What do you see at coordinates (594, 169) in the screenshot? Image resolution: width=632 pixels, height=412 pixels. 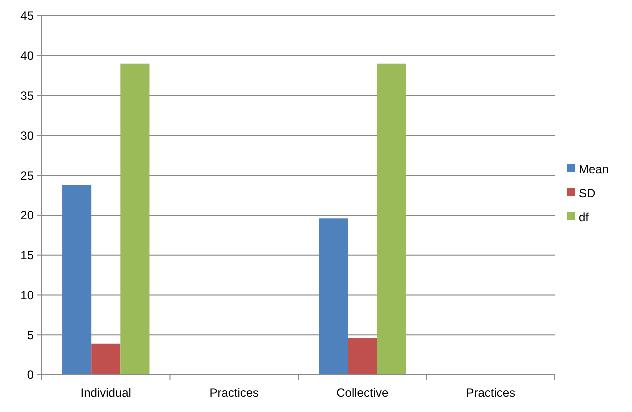 I see `legend-label: Mean` at bounding box center [594, 169].